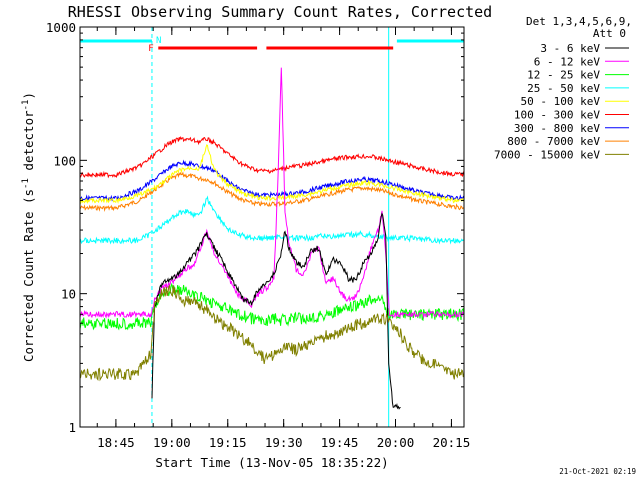 The width and height of the screenshot is (640, 480). I want to click on y-tick-label: 10, so click(68, 294).